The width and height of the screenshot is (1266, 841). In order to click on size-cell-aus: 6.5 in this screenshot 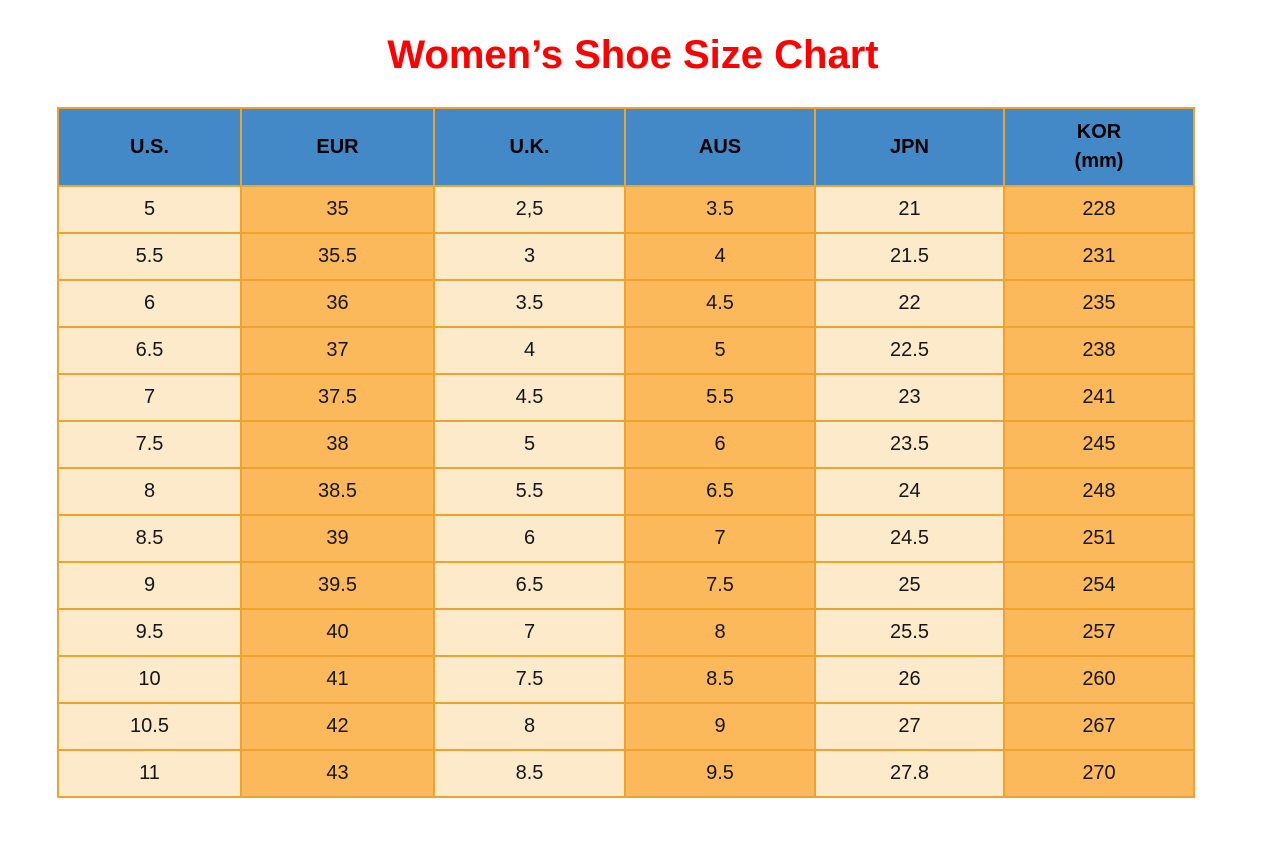, I will do `click(720, 491)`.